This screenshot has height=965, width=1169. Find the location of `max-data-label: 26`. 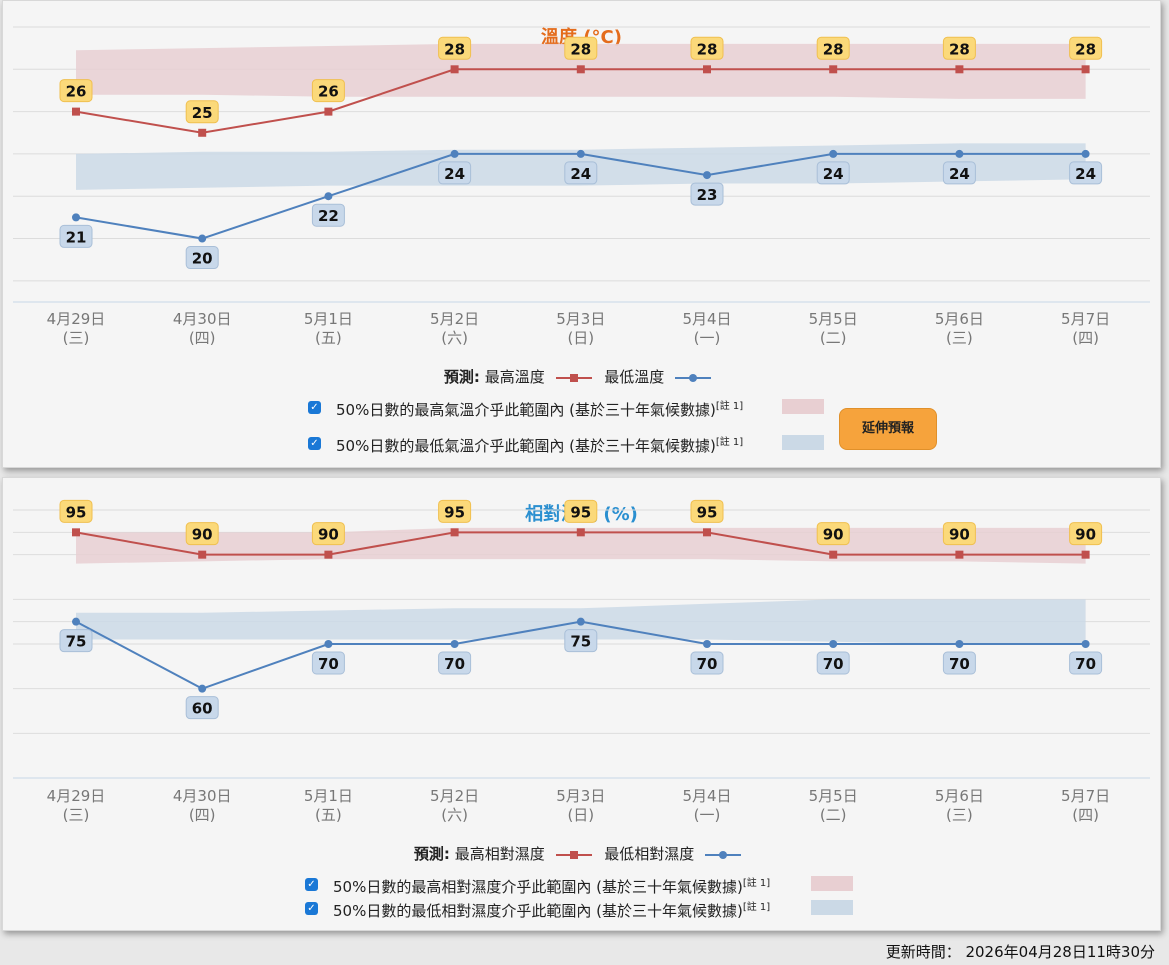

max-data-label: 26 is located at coordinates (328, 92).